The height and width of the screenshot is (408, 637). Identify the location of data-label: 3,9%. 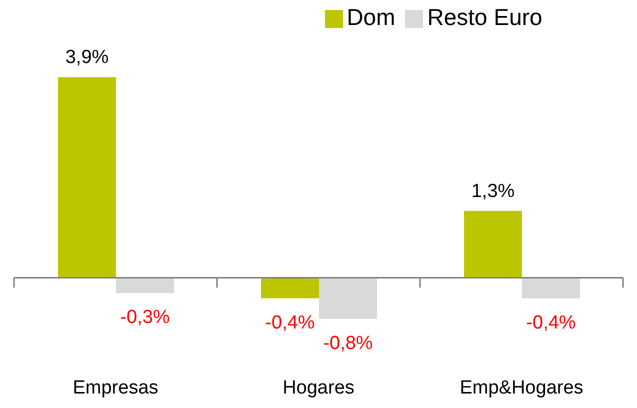
(87, 57).